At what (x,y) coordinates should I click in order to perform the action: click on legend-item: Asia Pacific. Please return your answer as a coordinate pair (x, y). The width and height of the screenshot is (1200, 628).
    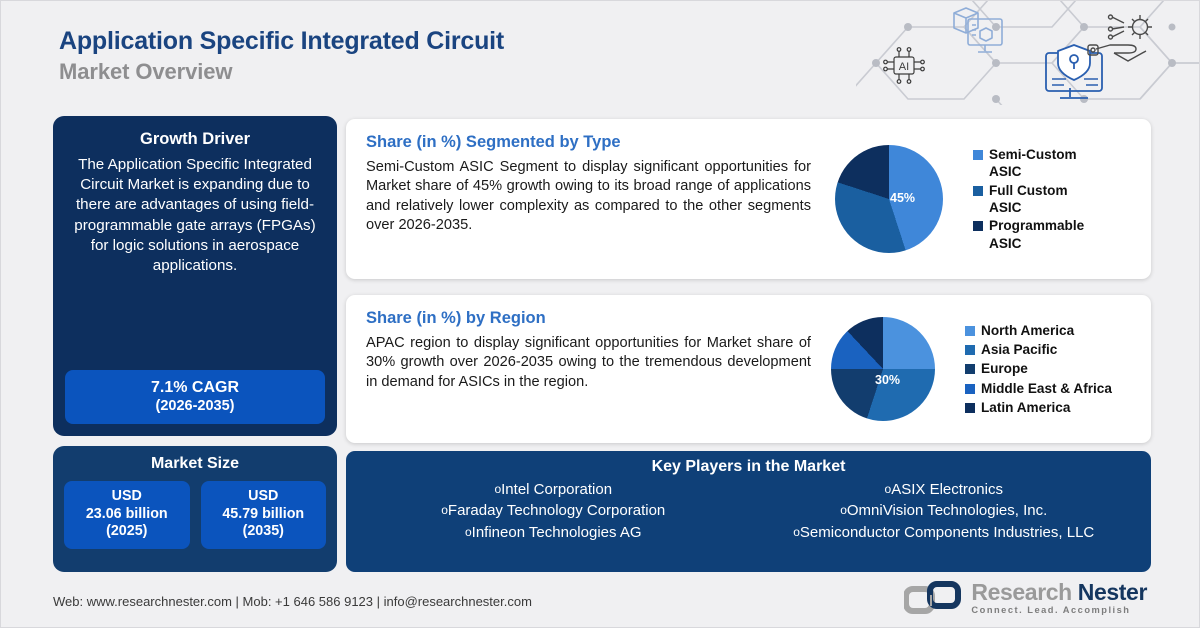
    Looking at the image, I should click on (1038, 349).